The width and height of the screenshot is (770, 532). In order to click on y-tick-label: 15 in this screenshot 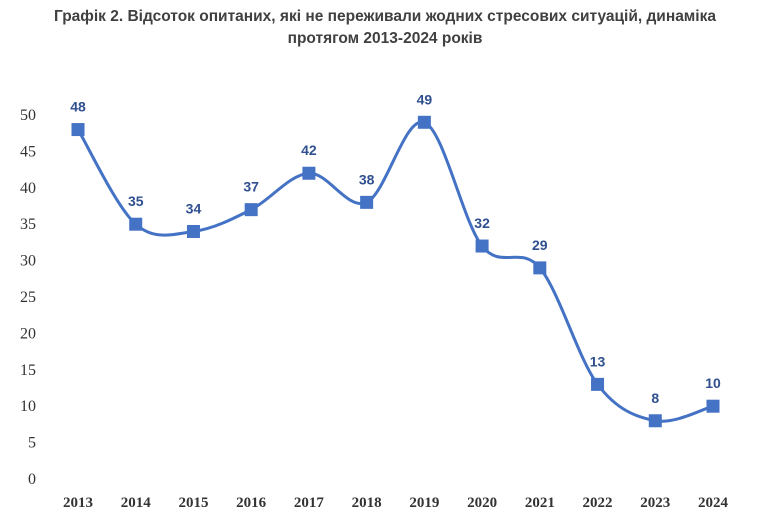, I will do `click(28, 370)`.